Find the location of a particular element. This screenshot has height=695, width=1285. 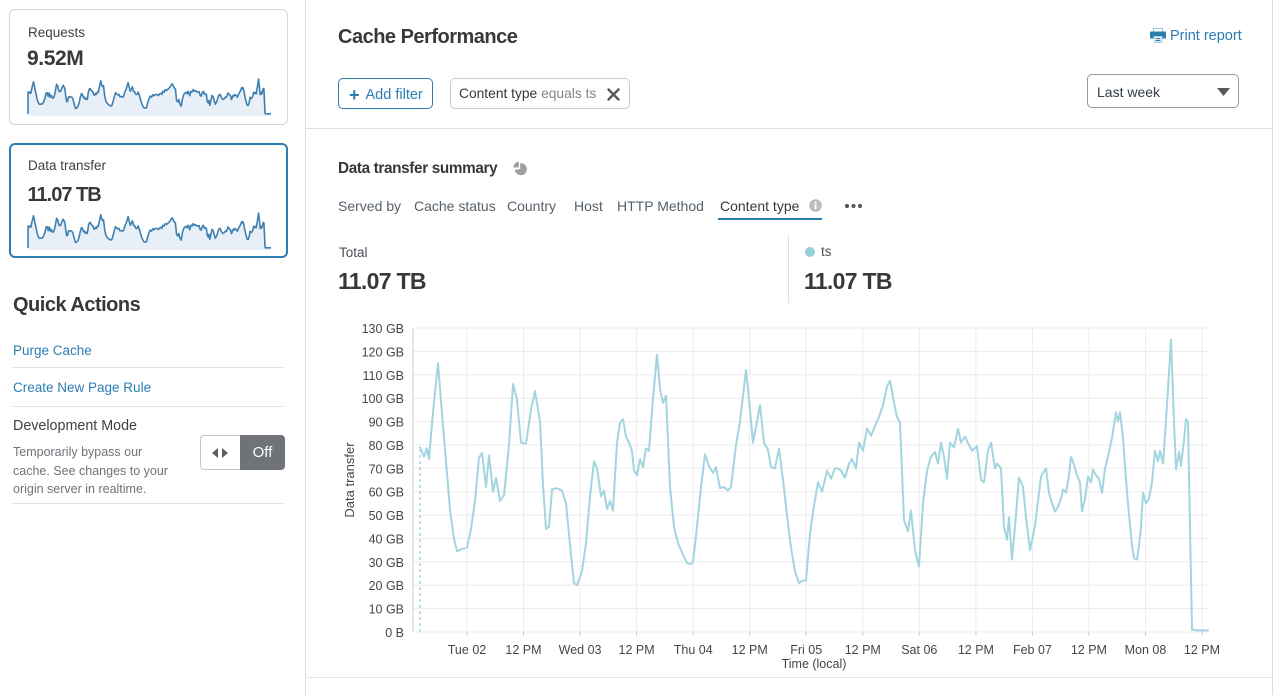

svg-text: 60 GB is located at coordinates (386, 493).